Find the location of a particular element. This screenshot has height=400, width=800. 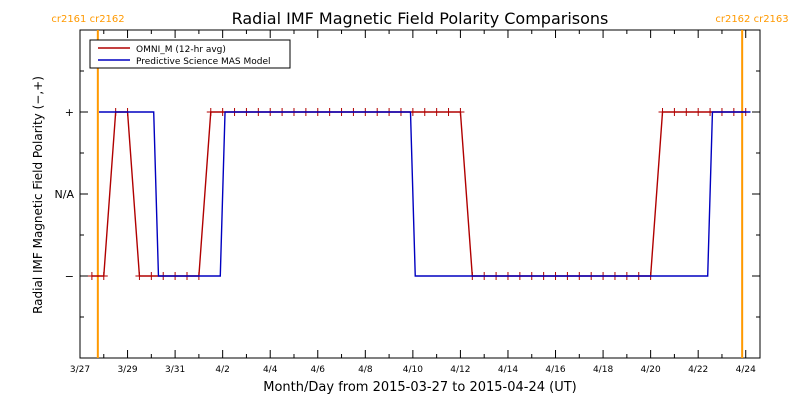

y-tick-label: − is located at coordinates (69, 276).